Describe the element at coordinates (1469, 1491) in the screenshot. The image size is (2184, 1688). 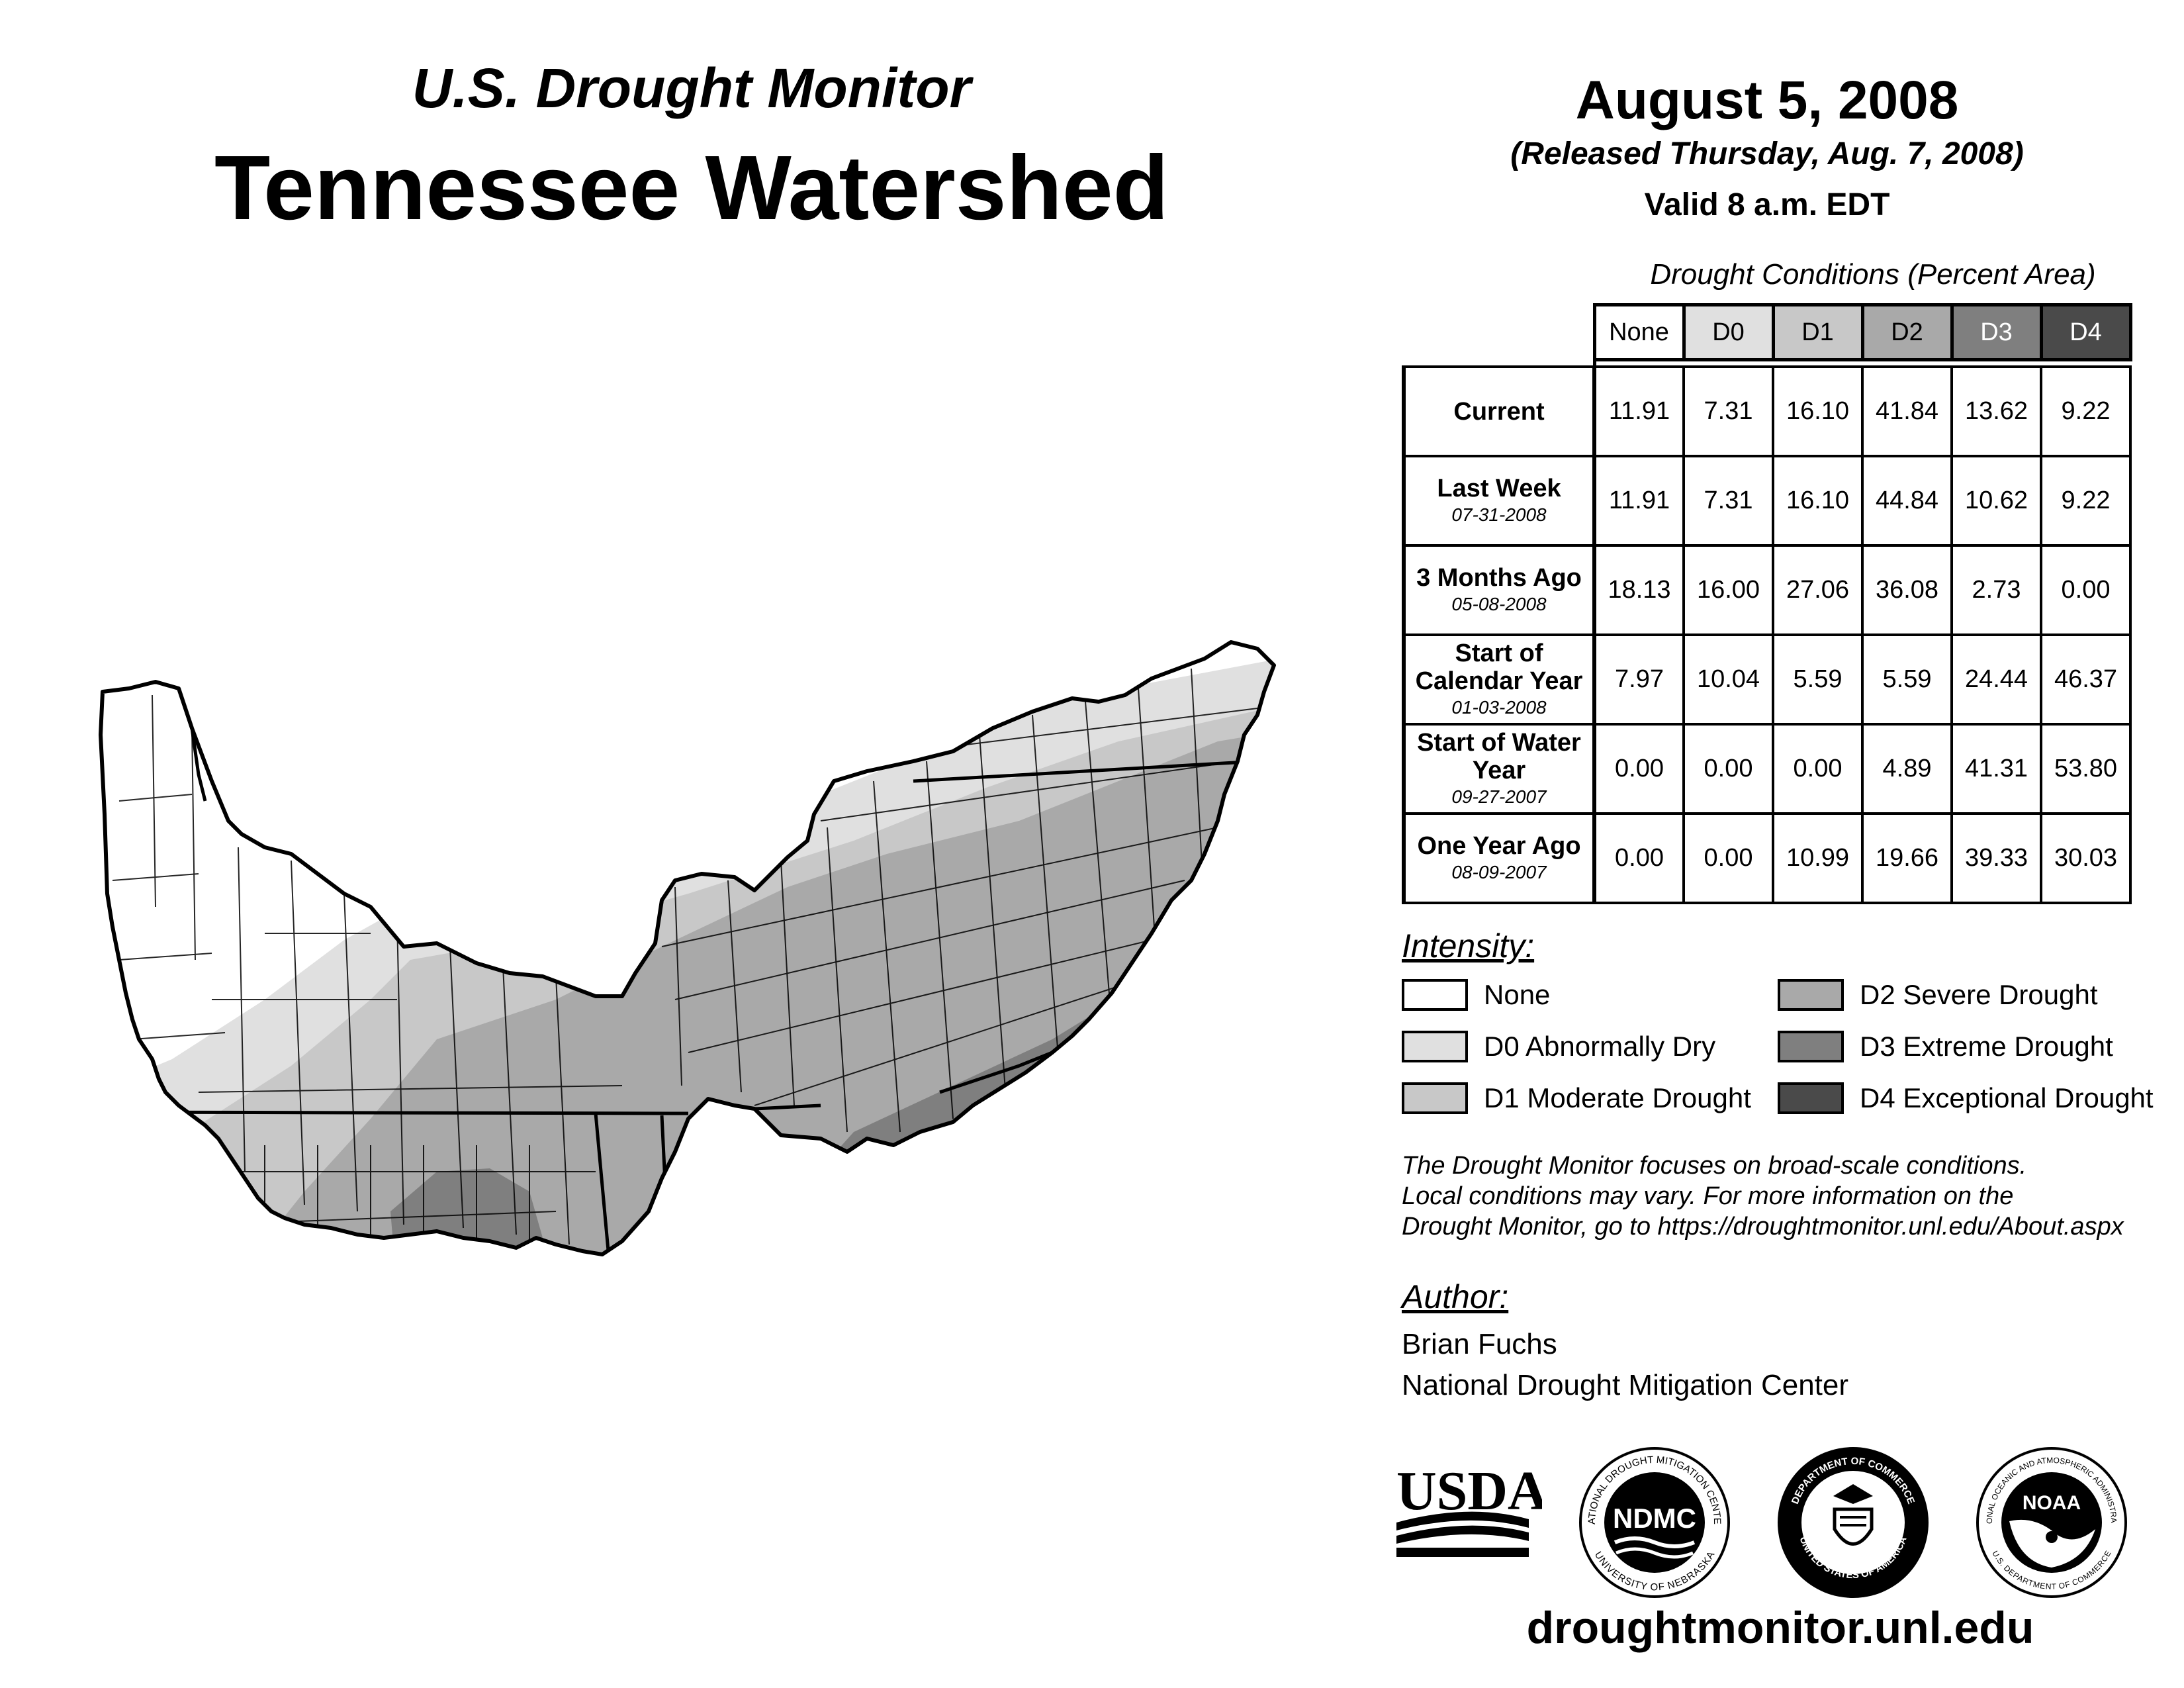
I see `usda-logo-text: USDA` at that location.